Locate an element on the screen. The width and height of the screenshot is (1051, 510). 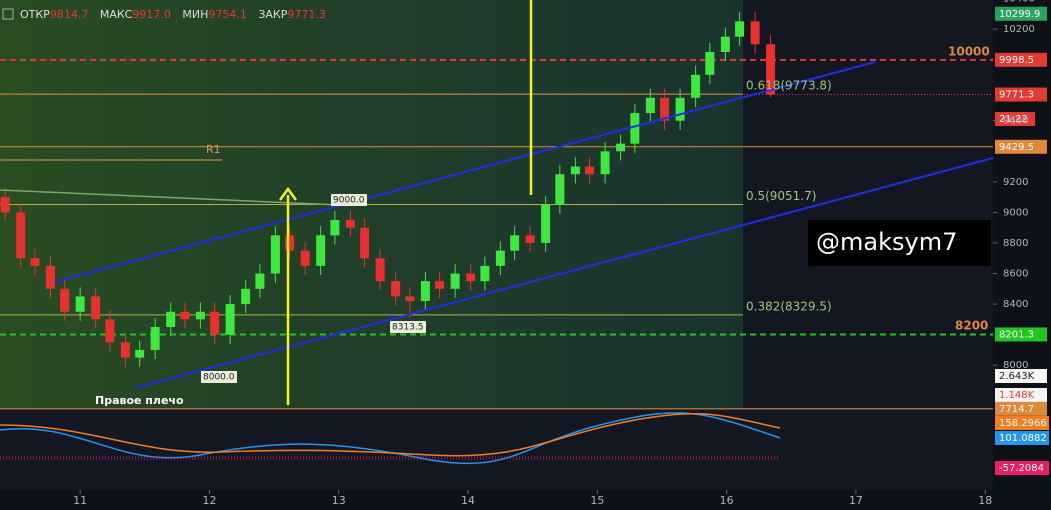
timer: 21:22 is located at coordinates (1013, 119).